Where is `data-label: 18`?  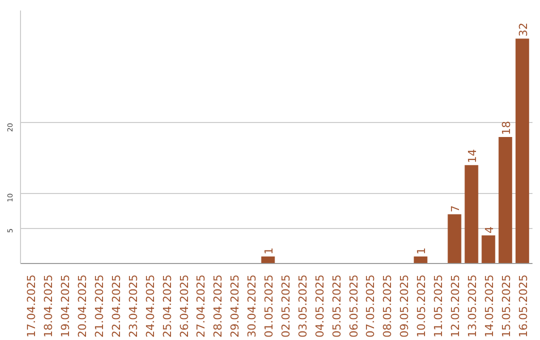 data-label: 18 is located at coordinates (506, 128).